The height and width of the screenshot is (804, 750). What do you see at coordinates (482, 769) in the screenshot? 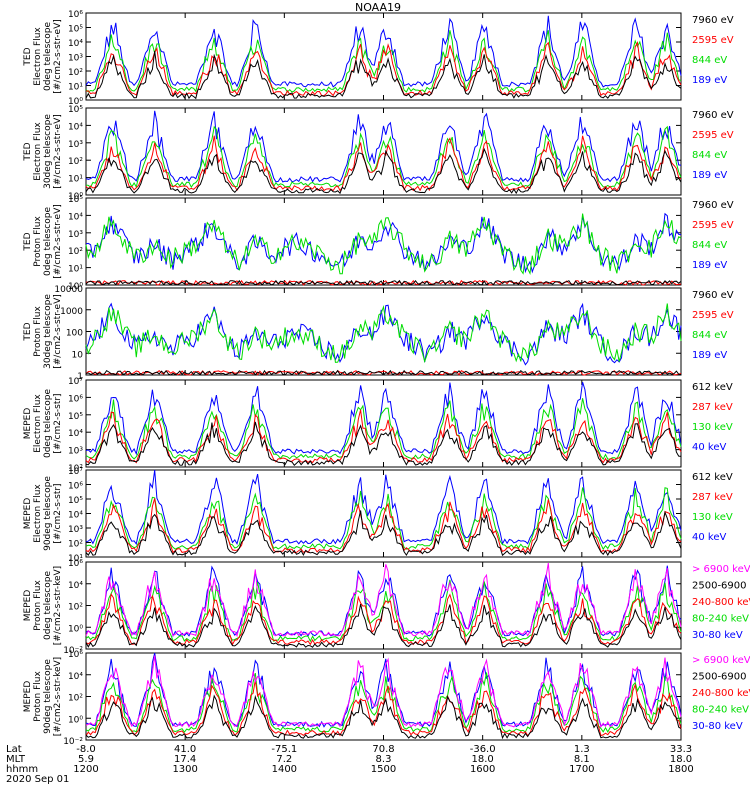
I see `x-tick-label: 1600` at bounding box center [482, 769].